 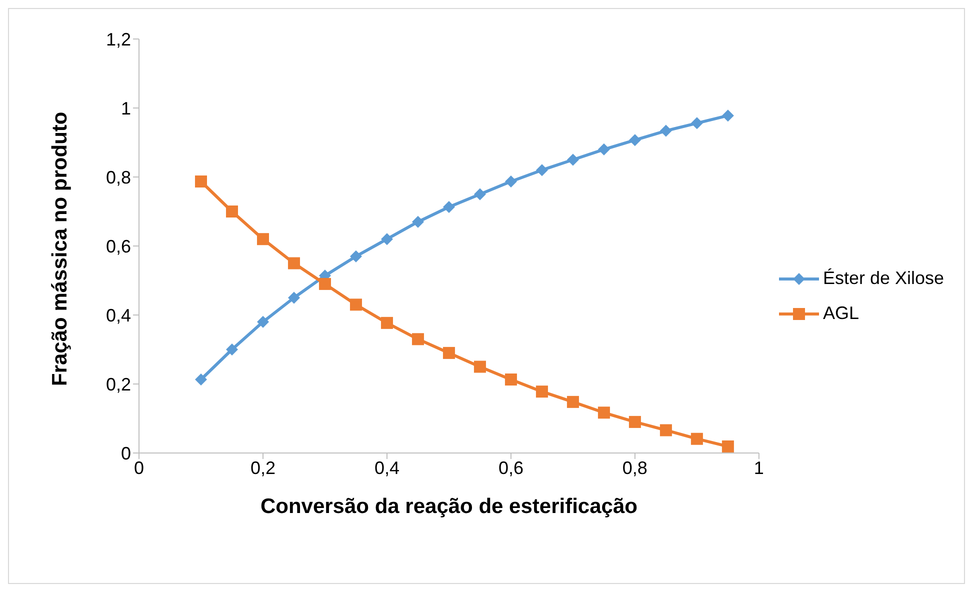 I want to click on legend-label: Éster de Xilose, so click(x=883, y=278).